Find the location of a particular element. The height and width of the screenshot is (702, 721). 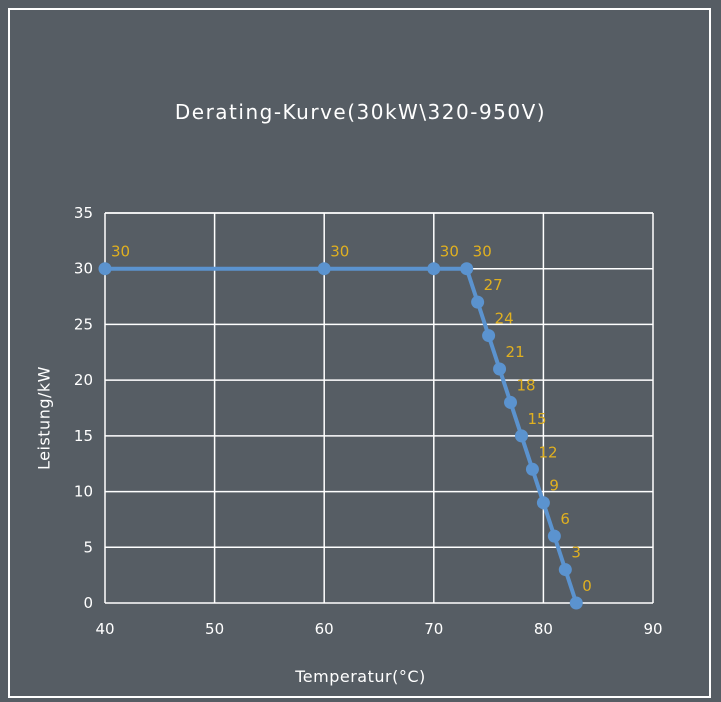

data-label: 21 is located at coordinates (515, 352).